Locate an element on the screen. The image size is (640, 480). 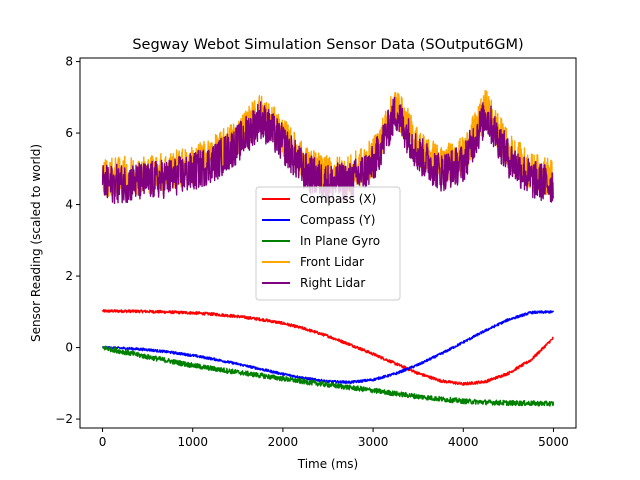
x-tick-label: 4000 is located at coordinates (463, 442).